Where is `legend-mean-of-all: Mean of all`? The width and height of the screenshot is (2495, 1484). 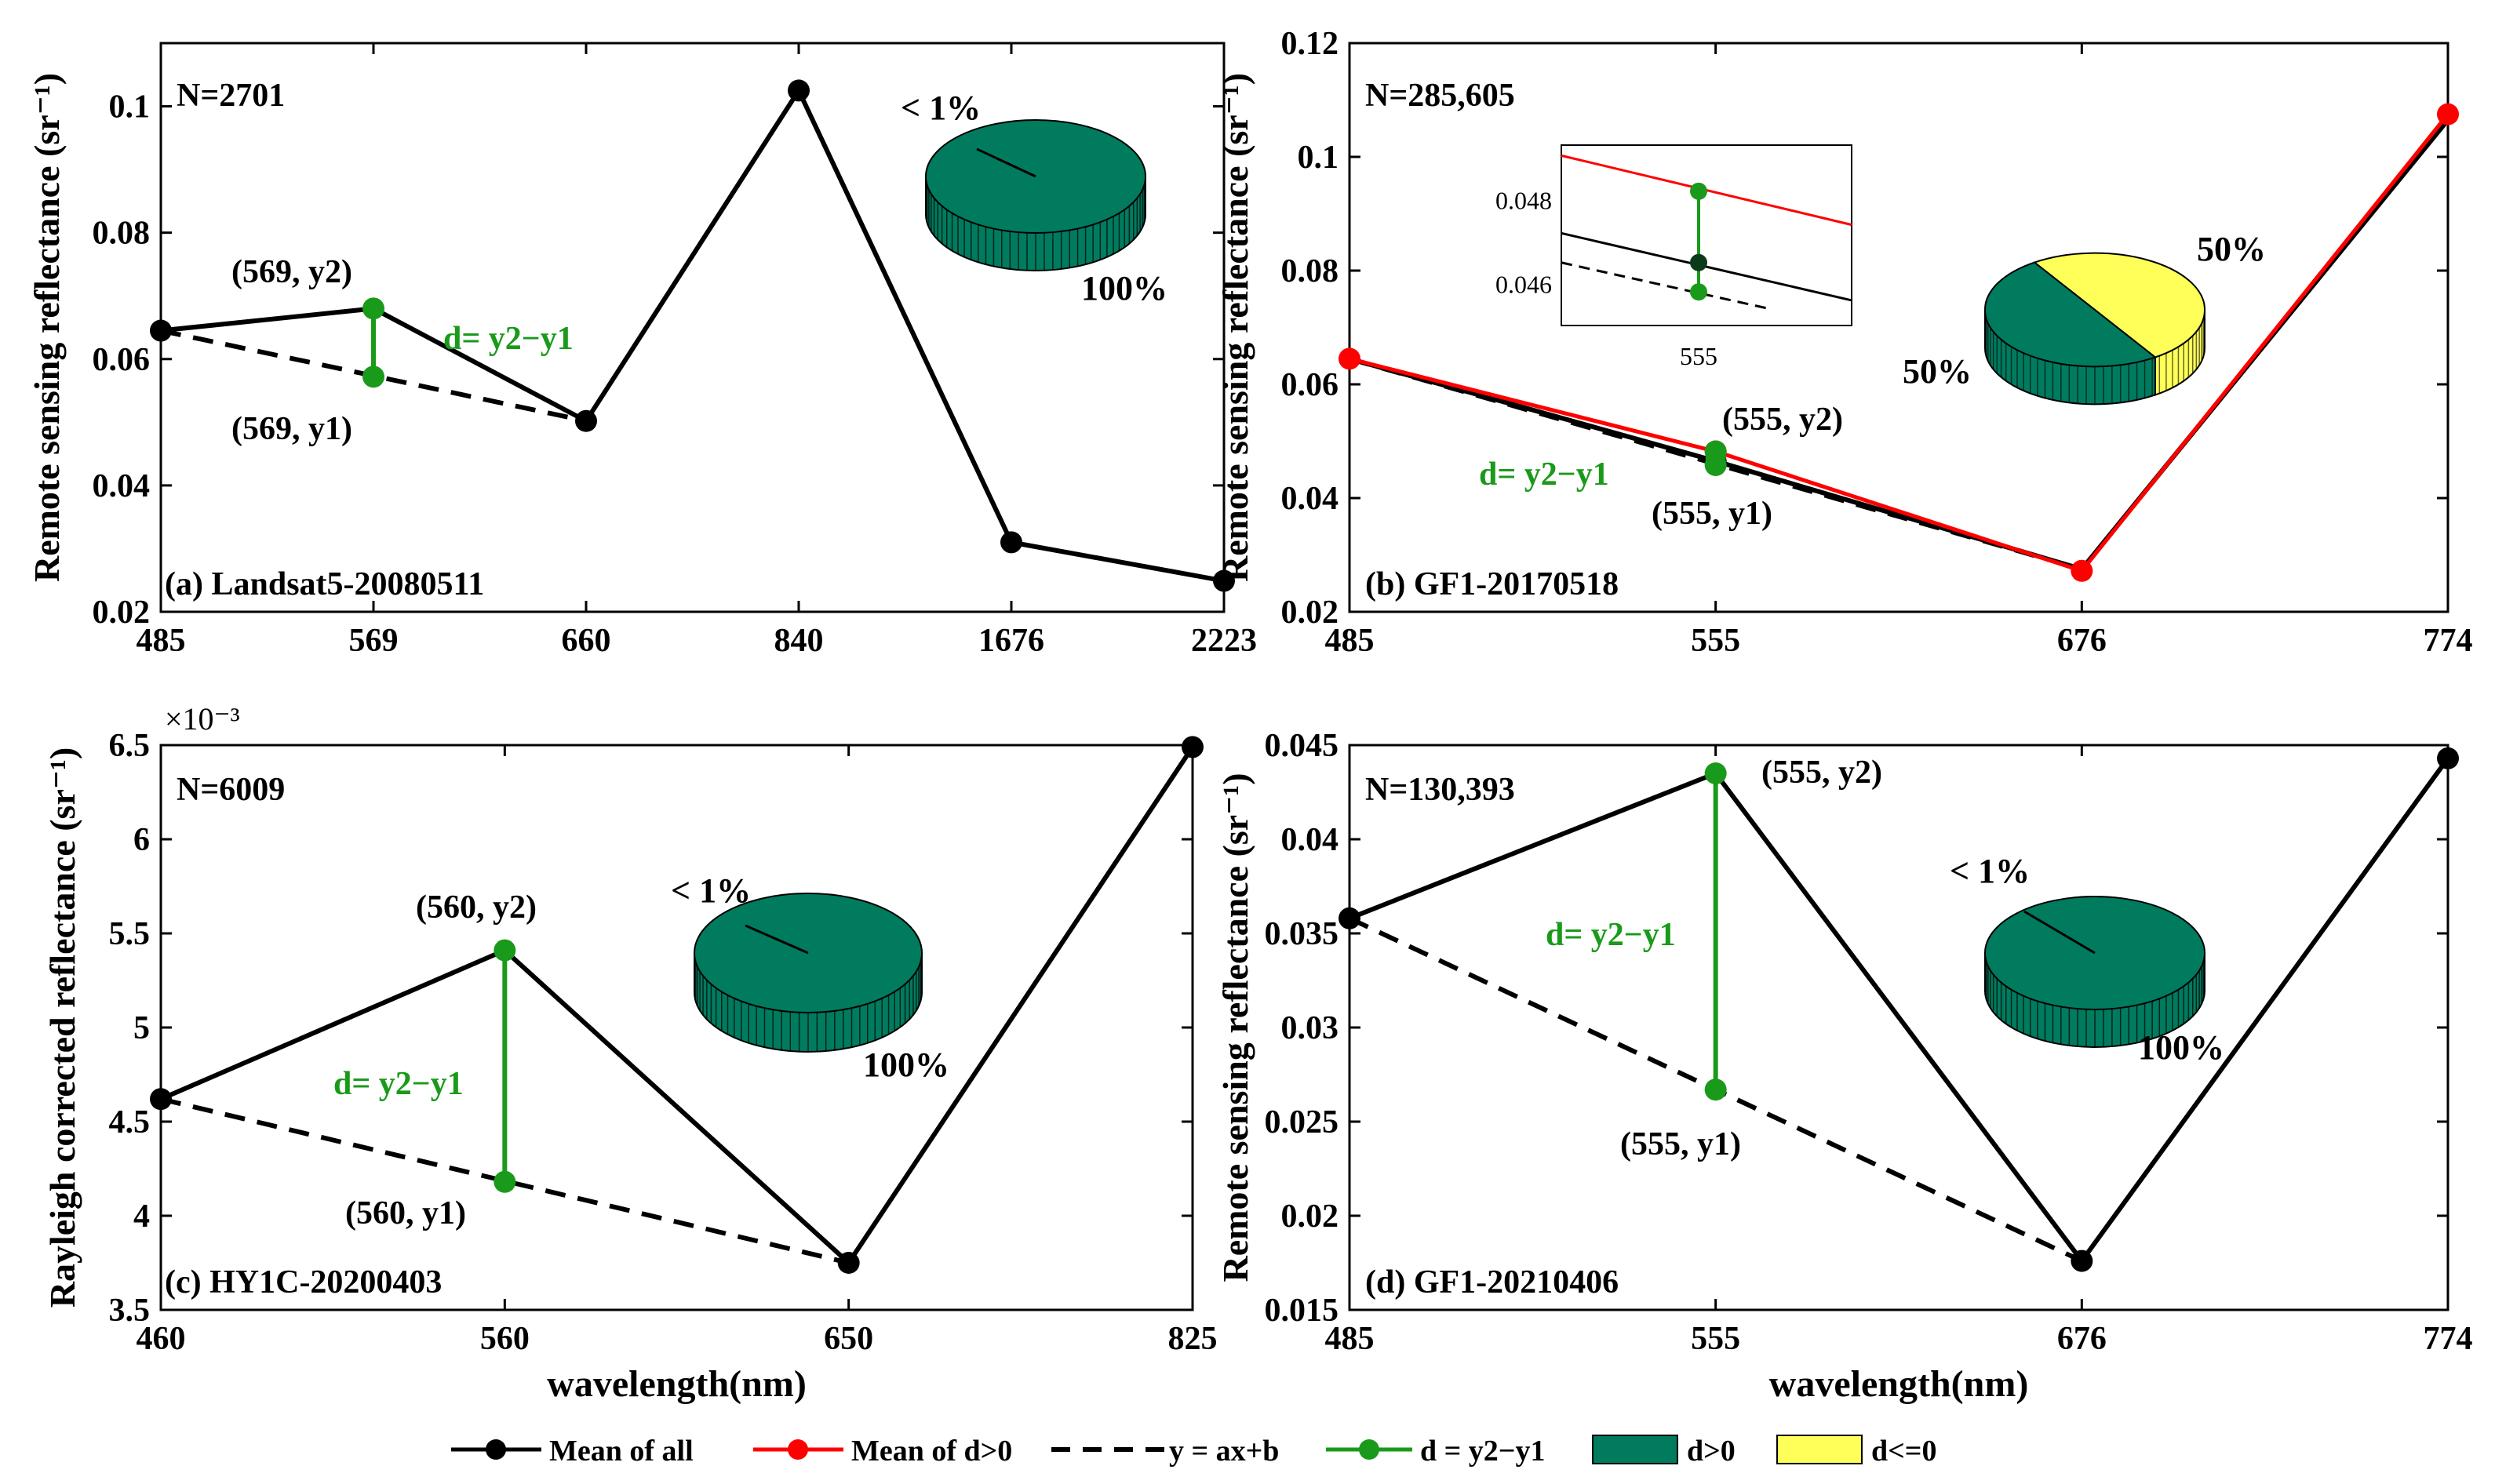 legend-mean-of-all: Mean of all is located at coordinates (572, 1451).